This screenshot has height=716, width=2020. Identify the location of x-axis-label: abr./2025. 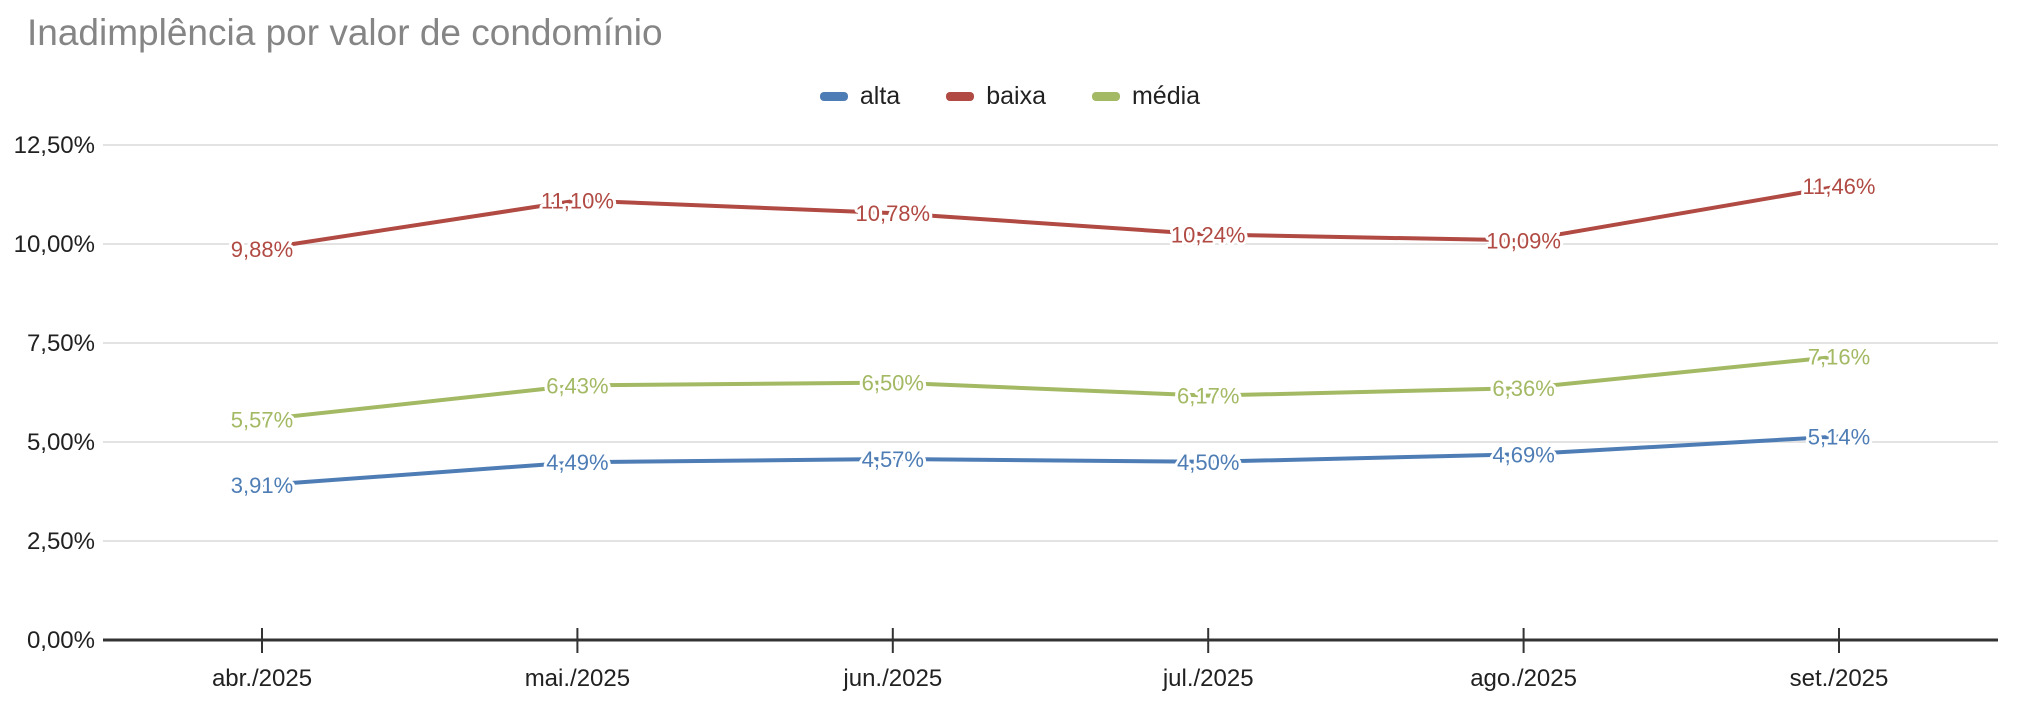
(262, 678).